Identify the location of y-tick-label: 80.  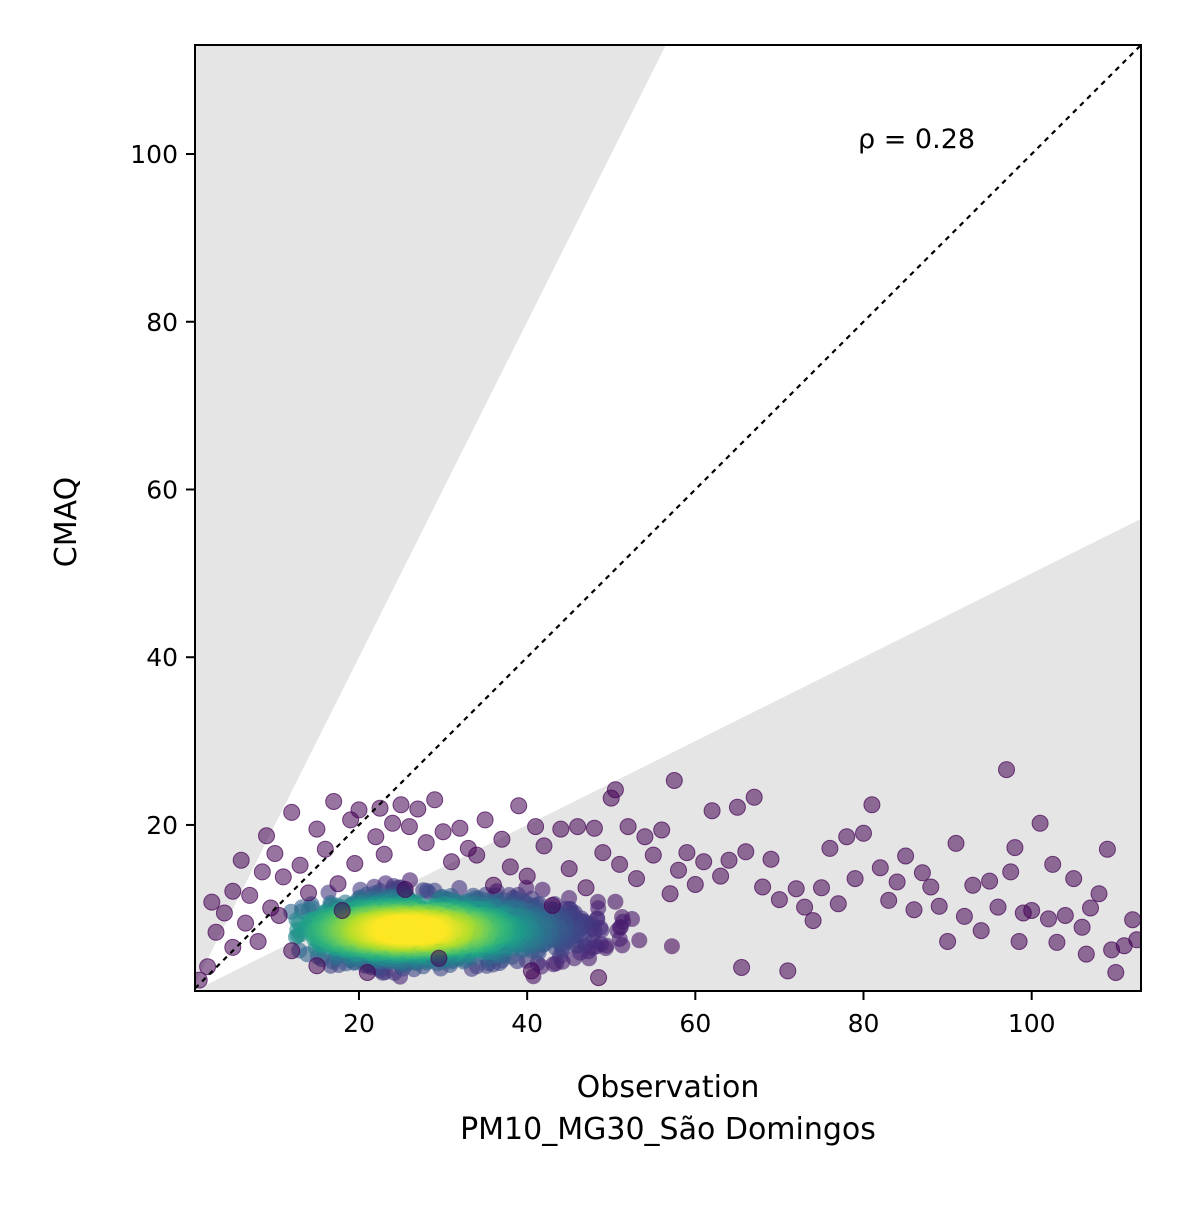
(162, 322).